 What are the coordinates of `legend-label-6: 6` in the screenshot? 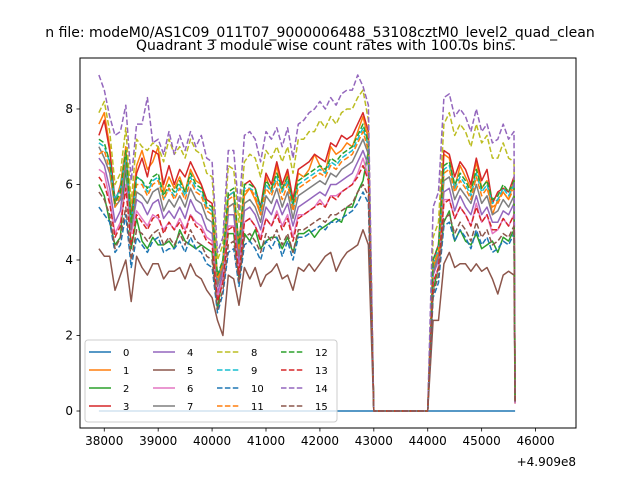 It's located at (190, 389).